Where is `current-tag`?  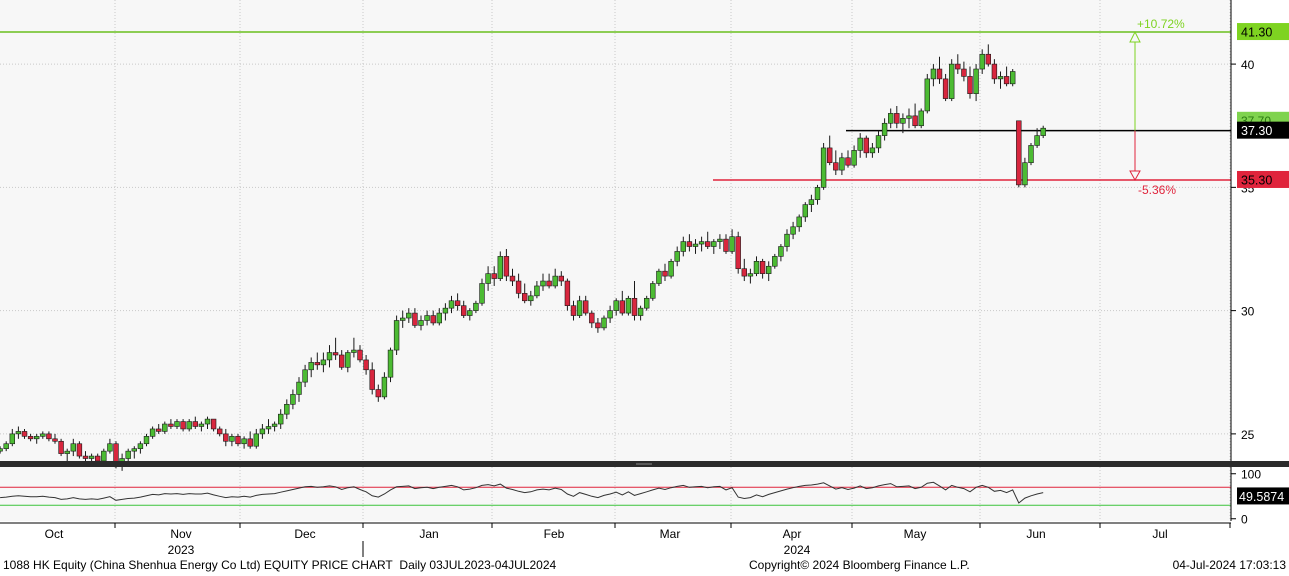
current-tag is located at coordinates (1263, 130).